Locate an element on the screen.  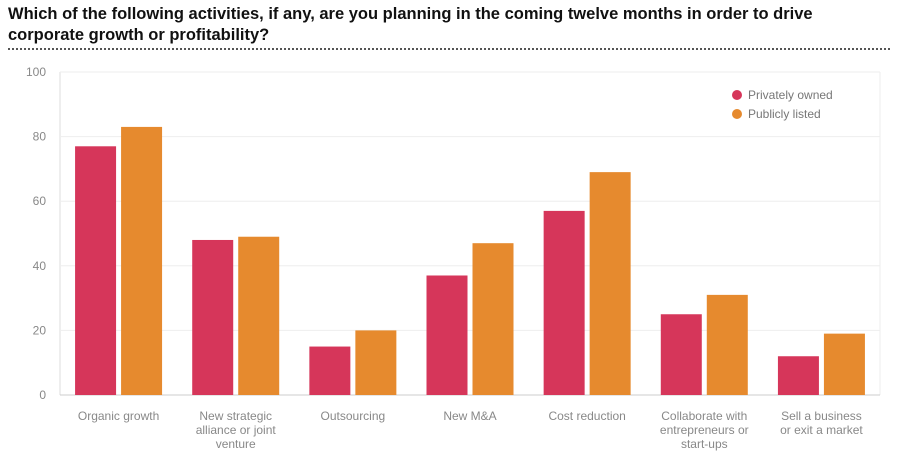
x-category-label: Sell a business or exit a market is located at coordinates (821, 423).